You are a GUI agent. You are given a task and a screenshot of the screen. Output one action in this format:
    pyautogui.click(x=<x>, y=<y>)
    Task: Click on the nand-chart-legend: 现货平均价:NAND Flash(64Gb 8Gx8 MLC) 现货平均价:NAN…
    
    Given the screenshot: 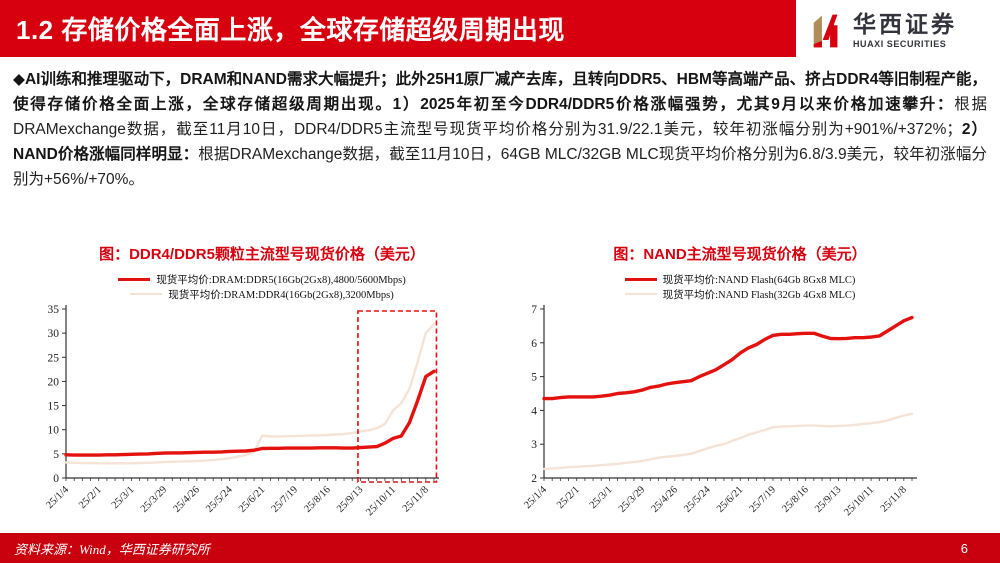 What is the action you would take?
    pyautogui.click(x=740, y=286)
    